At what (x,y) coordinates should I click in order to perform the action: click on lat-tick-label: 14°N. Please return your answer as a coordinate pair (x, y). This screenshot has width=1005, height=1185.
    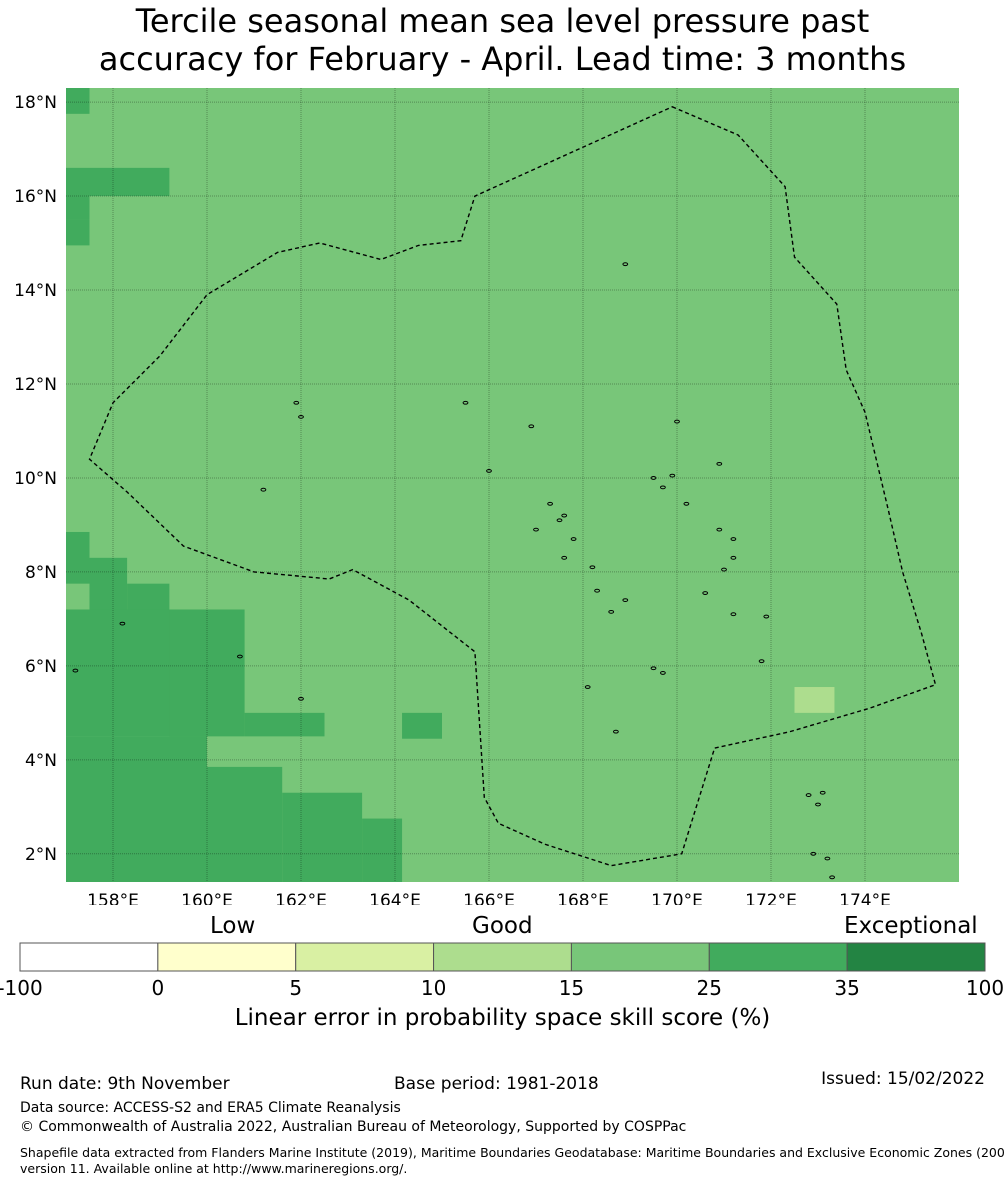
    Looking at the image, I should click on (35, 291).